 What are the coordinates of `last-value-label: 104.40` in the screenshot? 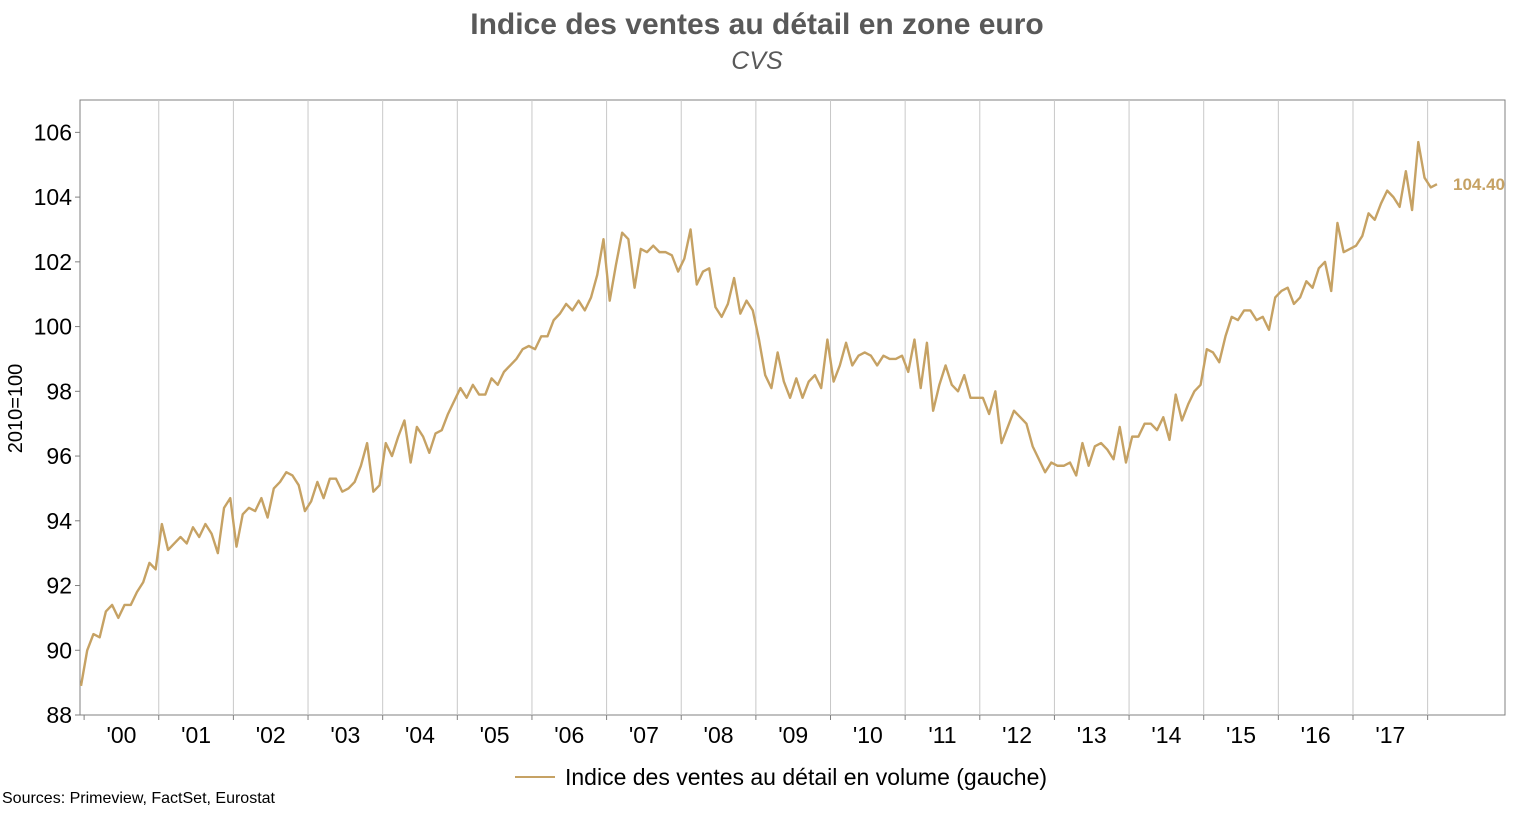 It's located at (1479, 184).